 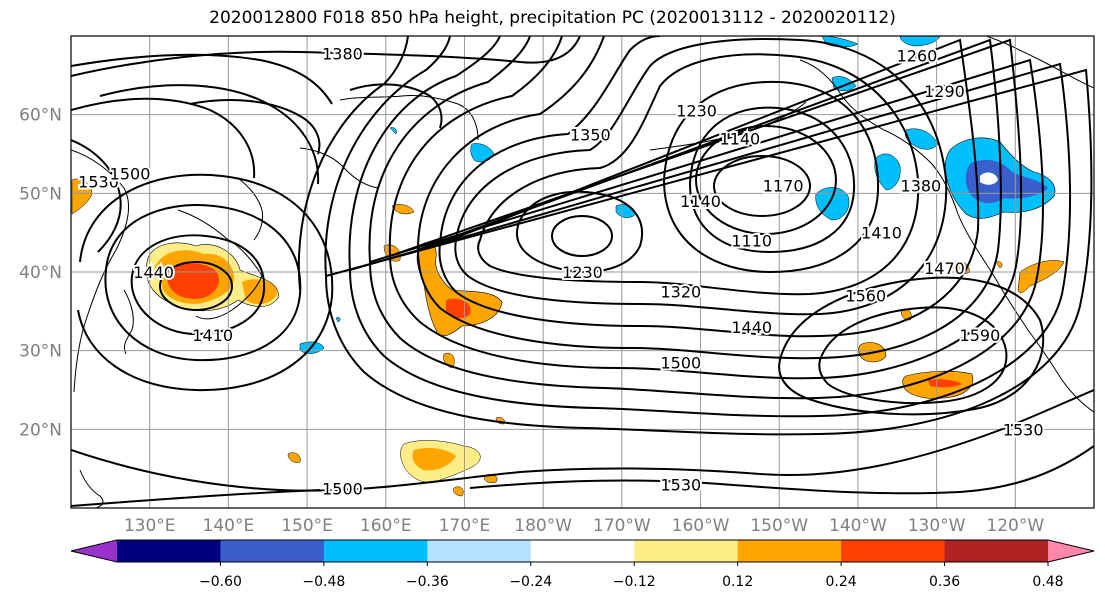 I want to click on positive-anomaly-central-pacific, so click(x=459, y=289).